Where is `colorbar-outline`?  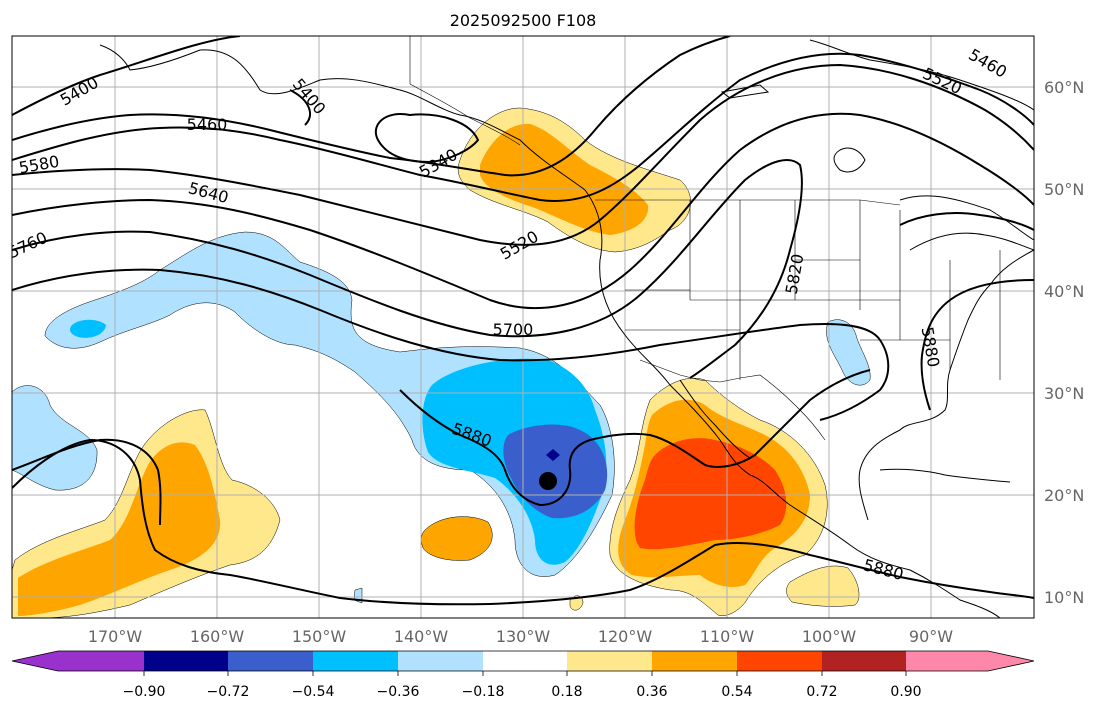
colorbar-outline is located at coordinates (523, 661).